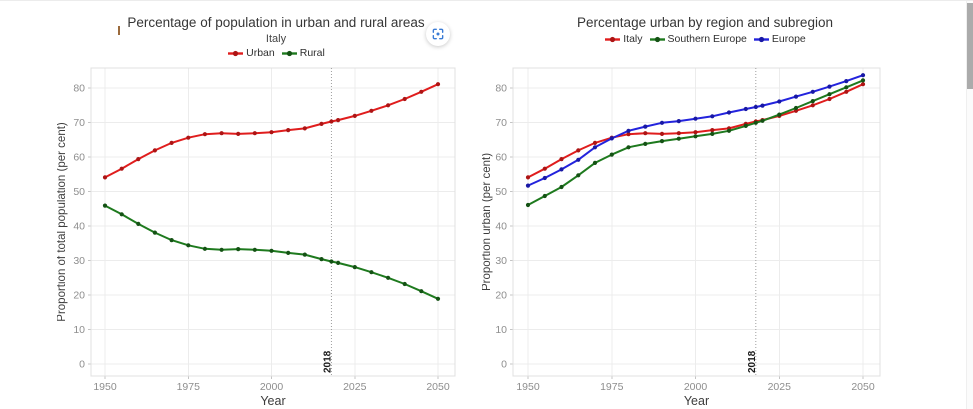 The image size is (973, 409). I want to click on y-tick-label: 20, so click(501, 296).